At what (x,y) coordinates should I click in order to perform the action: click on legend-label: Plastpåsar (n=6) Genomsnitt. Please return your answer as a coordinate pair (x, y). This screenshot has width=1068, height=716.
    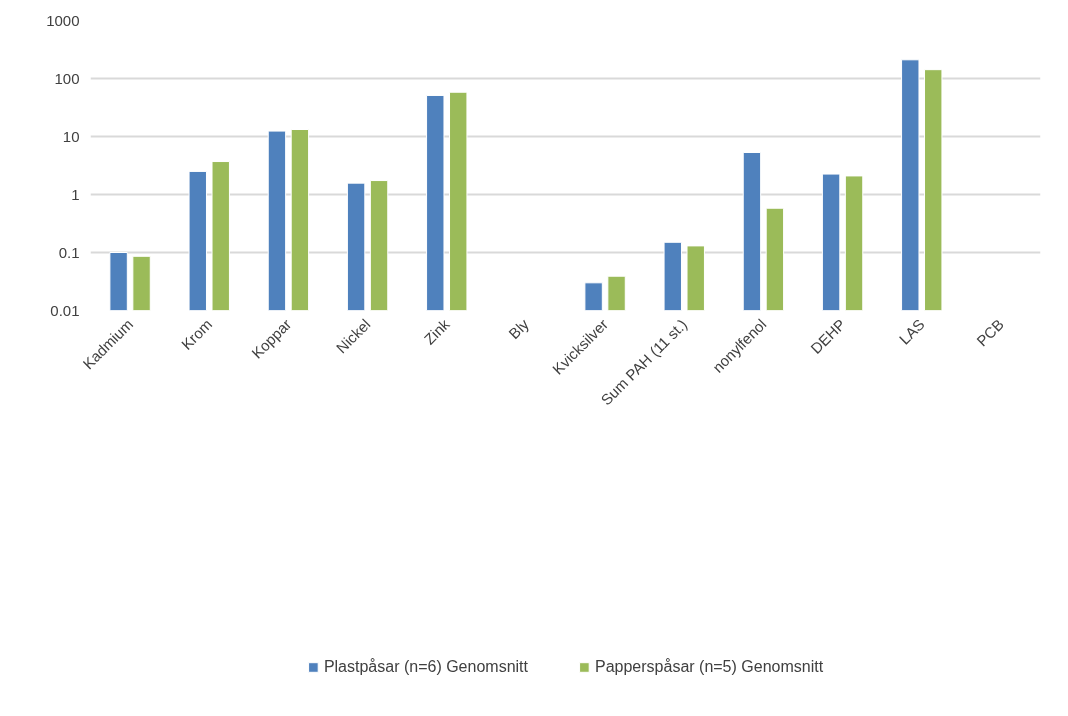
    Looking at the image, I should click on (425, 667).